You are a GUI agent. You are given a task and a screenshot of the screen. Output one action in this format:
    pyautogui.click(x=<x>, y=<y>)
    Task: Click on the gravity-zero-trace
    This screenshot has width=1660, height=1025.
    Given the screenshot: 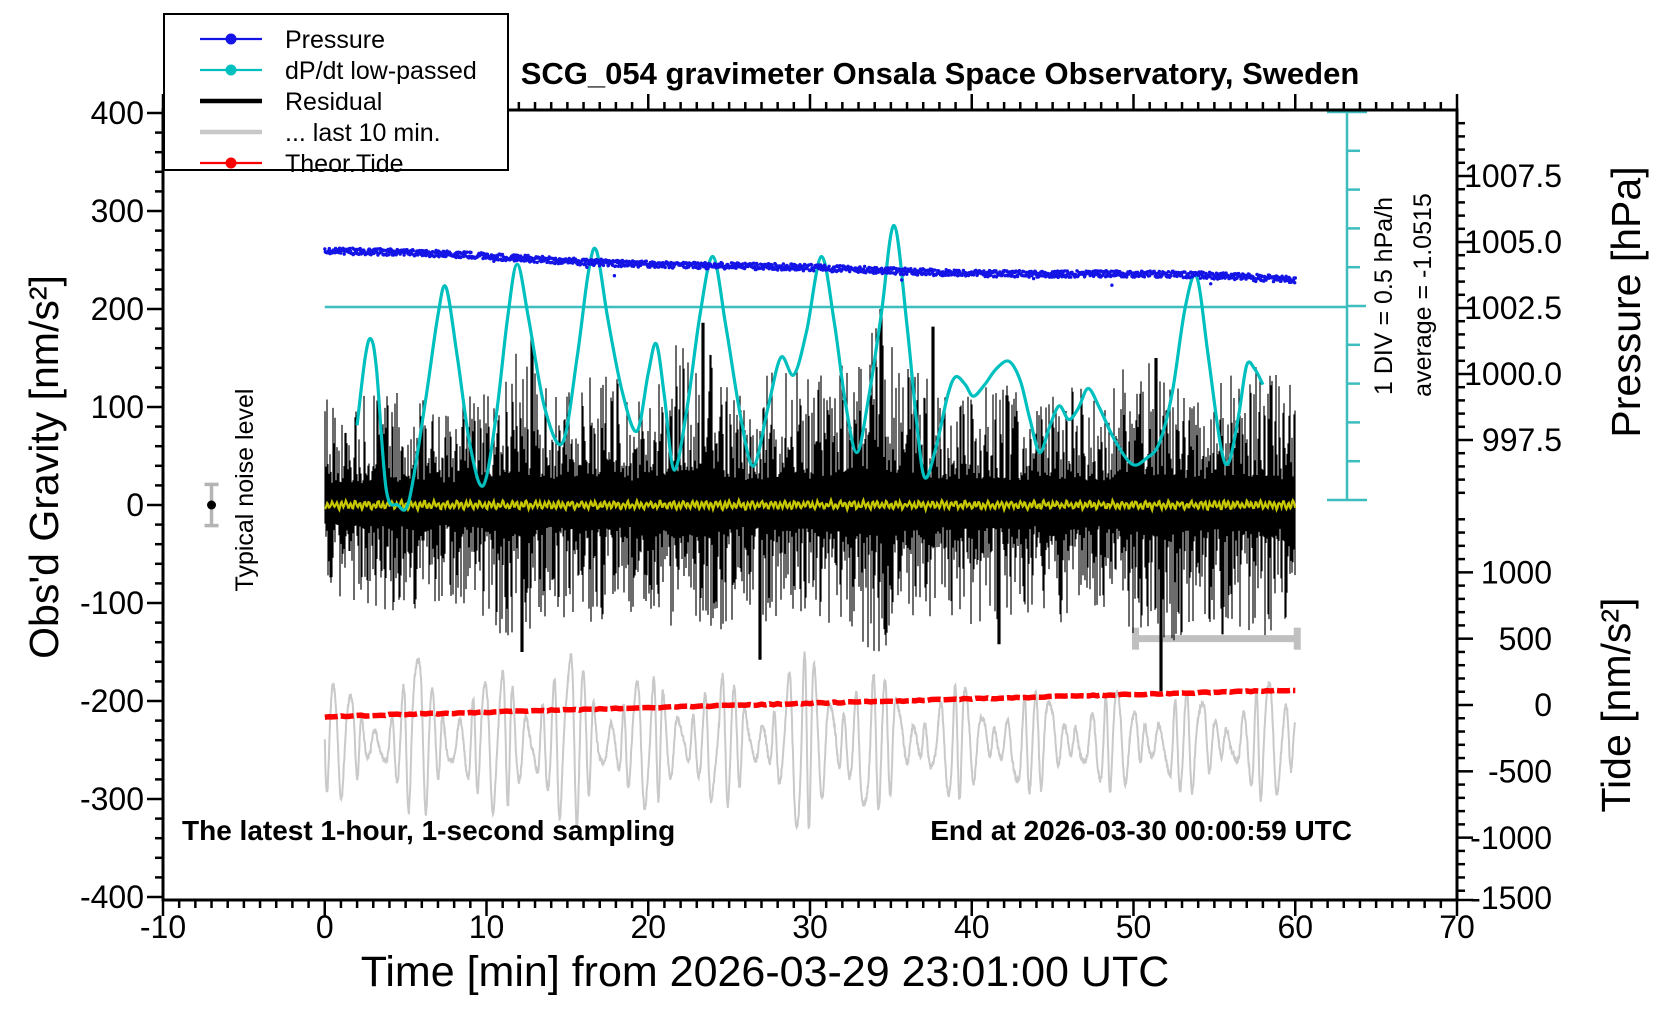 What is the action you would take?
    pyautogui.click(x=810, y=505)
    